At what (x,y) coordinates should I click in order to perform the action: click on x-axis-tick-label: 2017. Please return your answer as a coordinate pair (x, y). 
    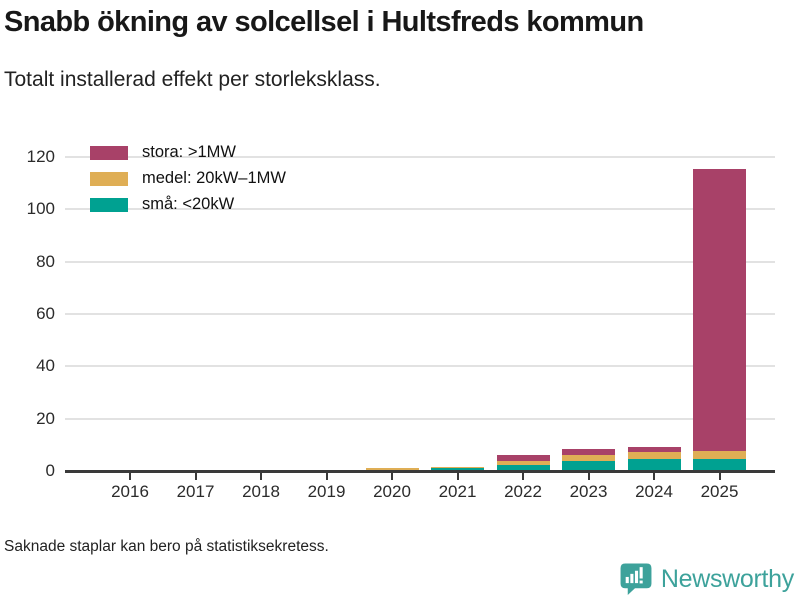
    Looking at the image, I should click on (195, 491).